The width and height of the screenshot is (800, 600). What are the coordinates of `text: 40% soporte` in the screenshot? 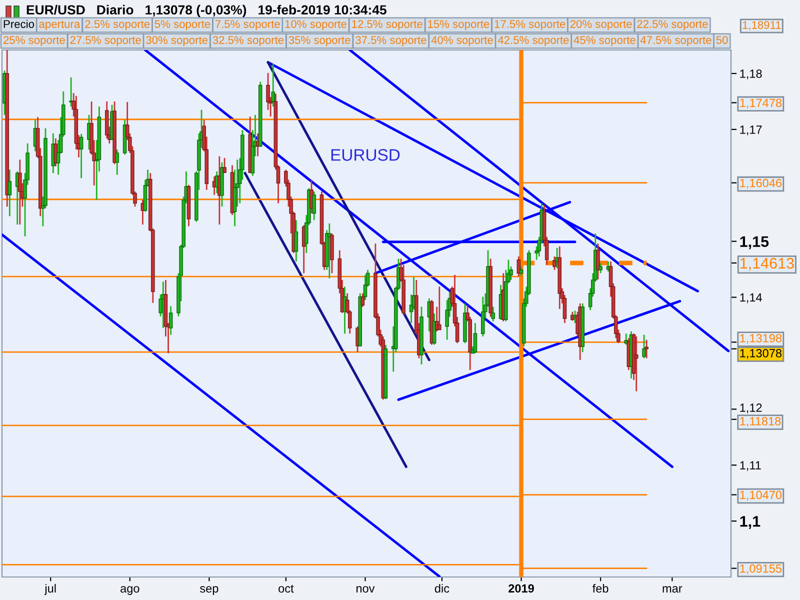 It's located at (462, 41).